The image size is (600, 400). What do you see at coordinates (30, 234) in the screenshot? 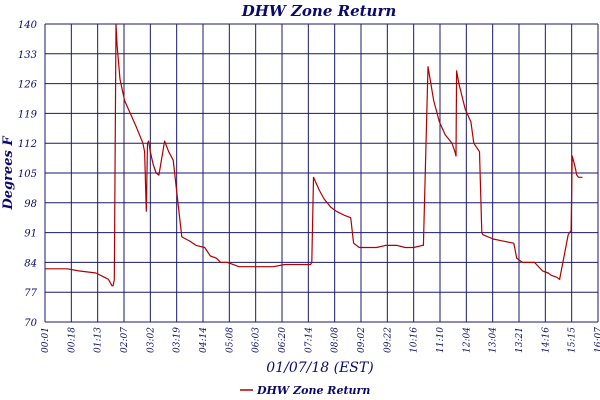
I see `y-tick-label: 91` at bounding box center [30, 234].